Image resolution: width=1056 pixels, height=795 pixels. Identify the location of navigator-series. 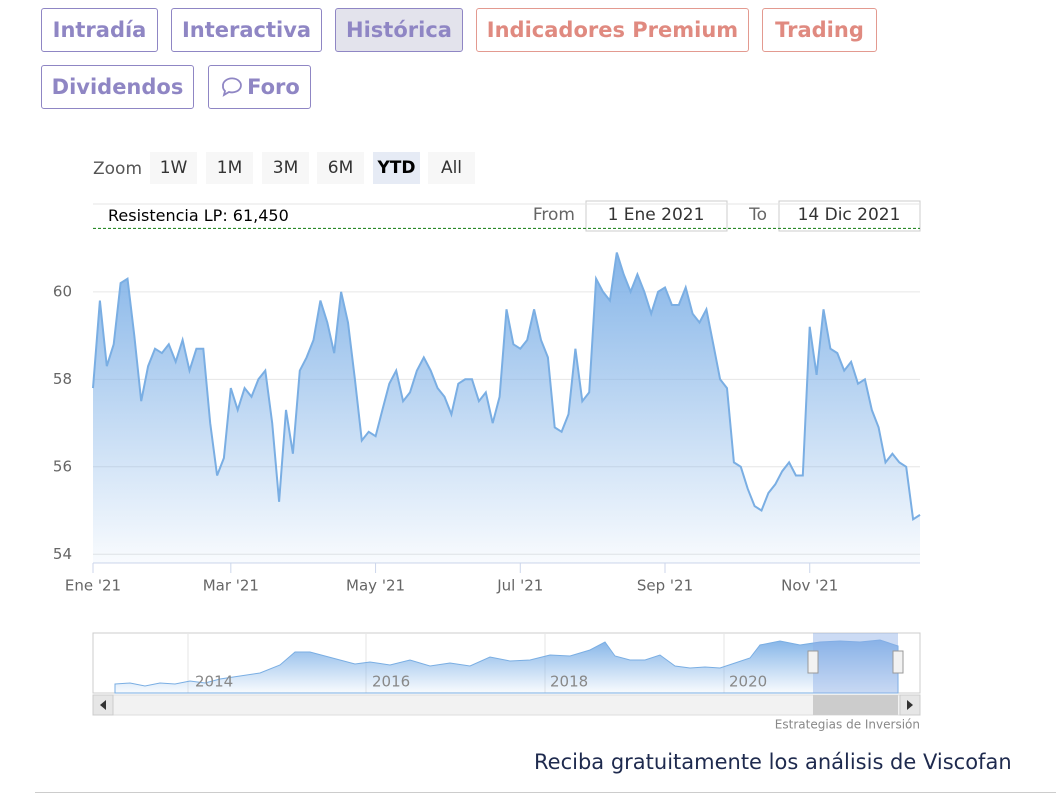
(506, 666).